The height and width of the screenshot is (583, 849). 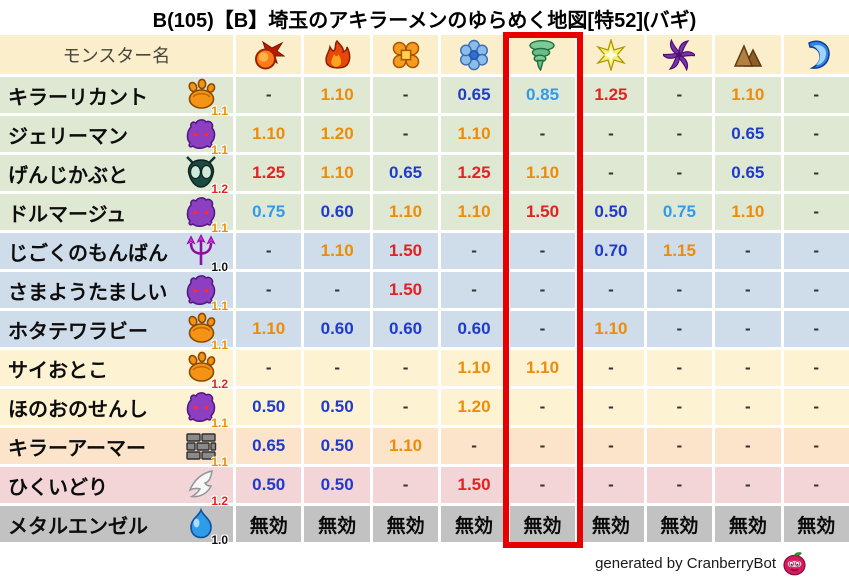 I want to click on monster-row: キラーアーマー 1.1, so click(x=116, y=448).